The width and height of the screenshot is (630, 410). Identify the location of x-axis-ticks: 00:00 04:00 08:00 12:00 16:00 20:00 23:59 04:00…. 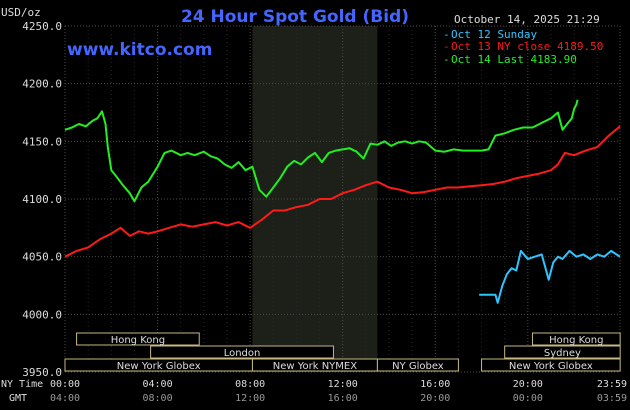
(338, 391).